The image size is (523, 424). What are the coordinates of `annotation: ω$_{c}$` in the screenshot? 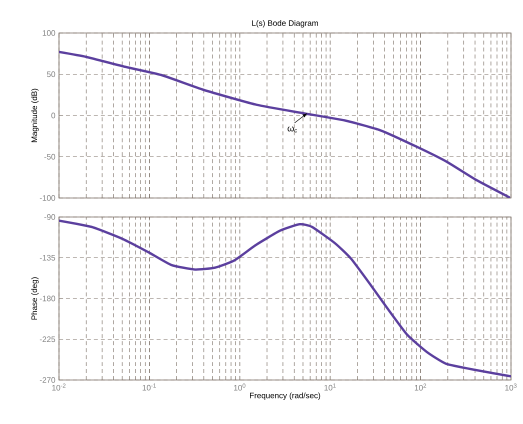 It's located at (293, 129).